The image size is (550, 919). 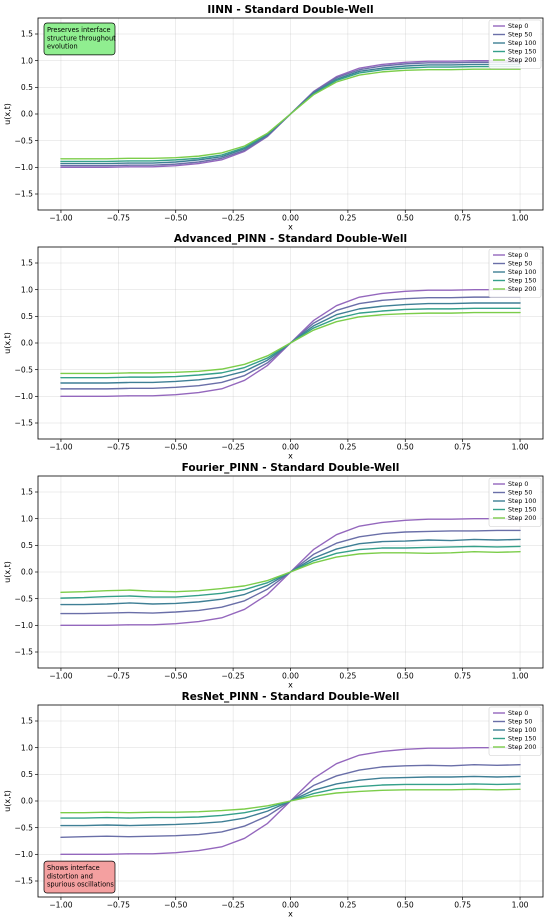 I want to click on annotation-text: Shows interface, so click(x=73, y=868).